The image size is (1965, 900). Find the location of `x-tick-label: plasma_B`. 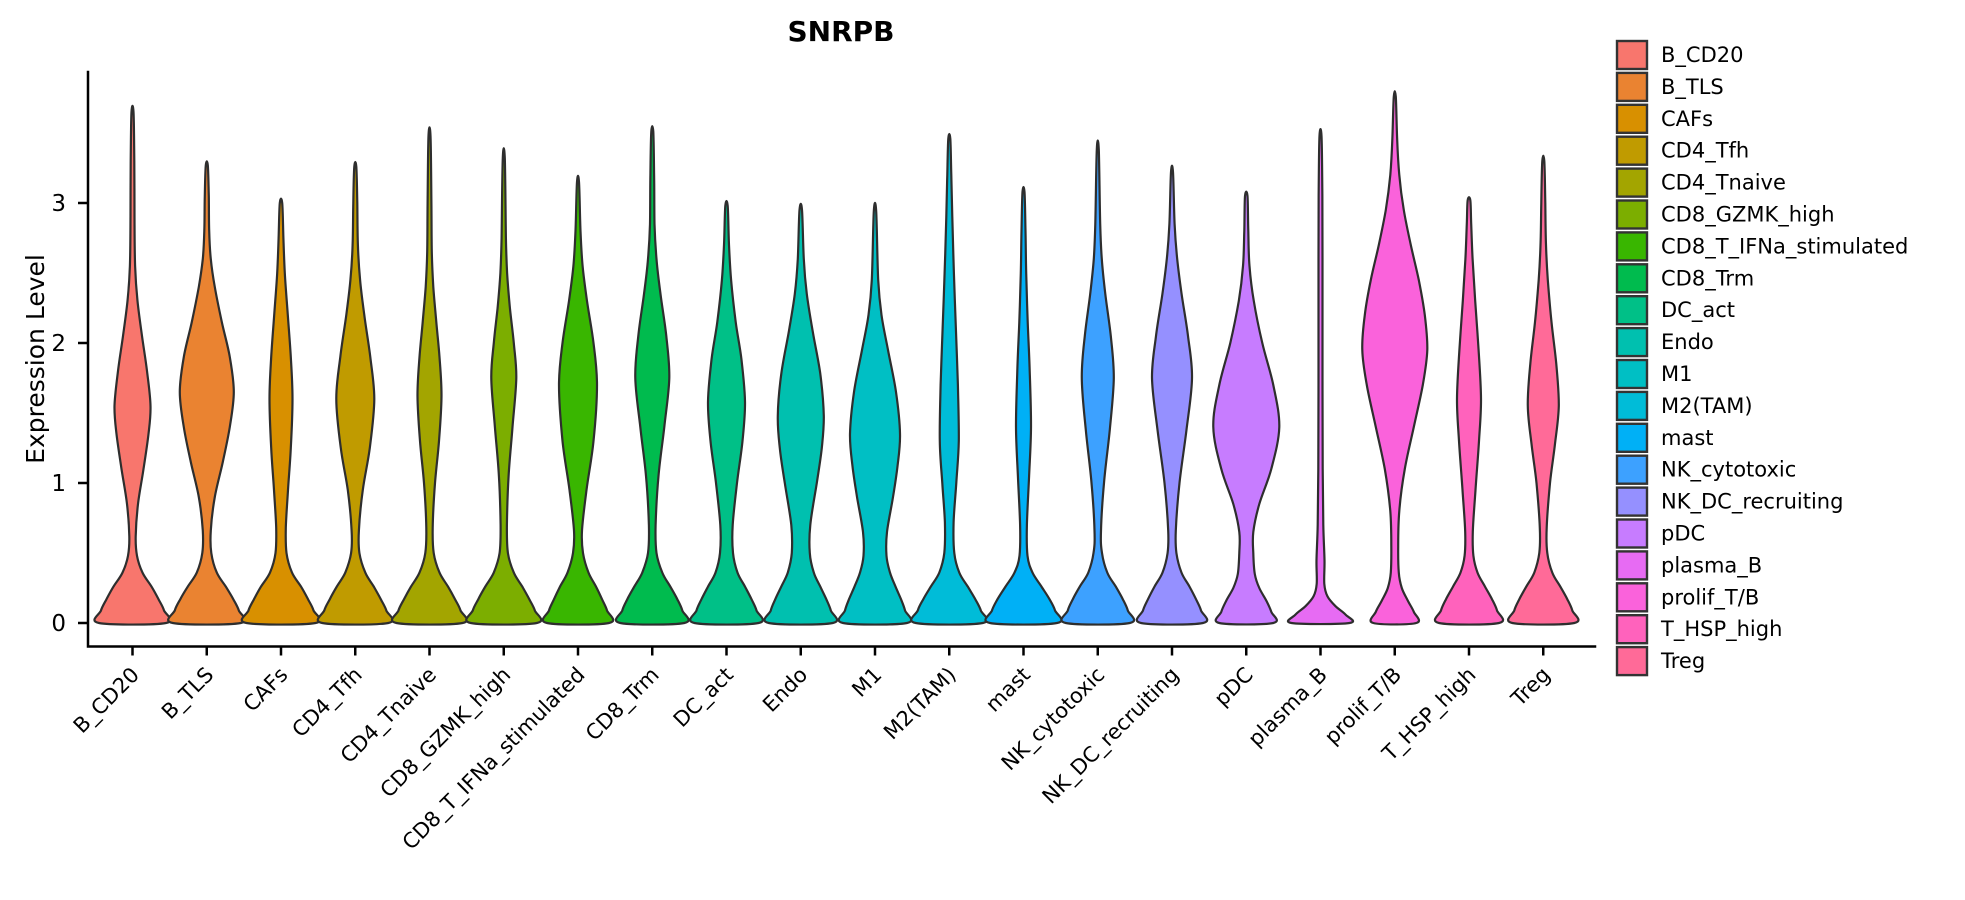

x-tick-label: plasma_B is located at coordinates (1287, 707).